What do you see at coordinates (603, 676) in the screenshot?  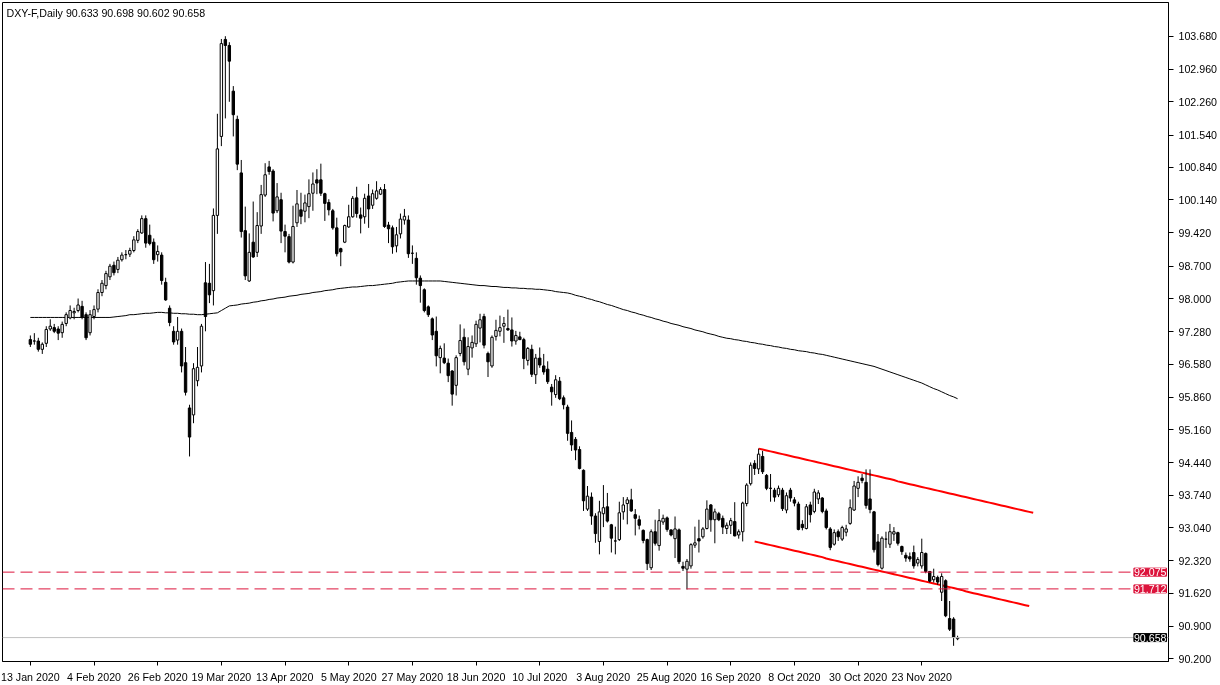 I see `x-tick-label: 3 Aug 2020` at bounding box center [603, 676].